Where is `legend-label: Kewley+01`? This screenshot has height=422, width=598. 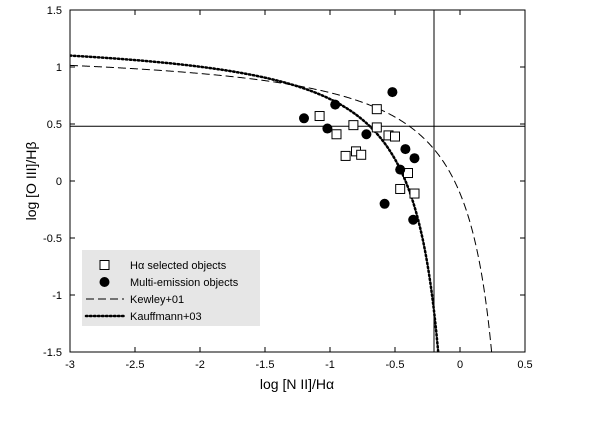
legend-label: Kewley+01 is located at coordinates (157, 300).